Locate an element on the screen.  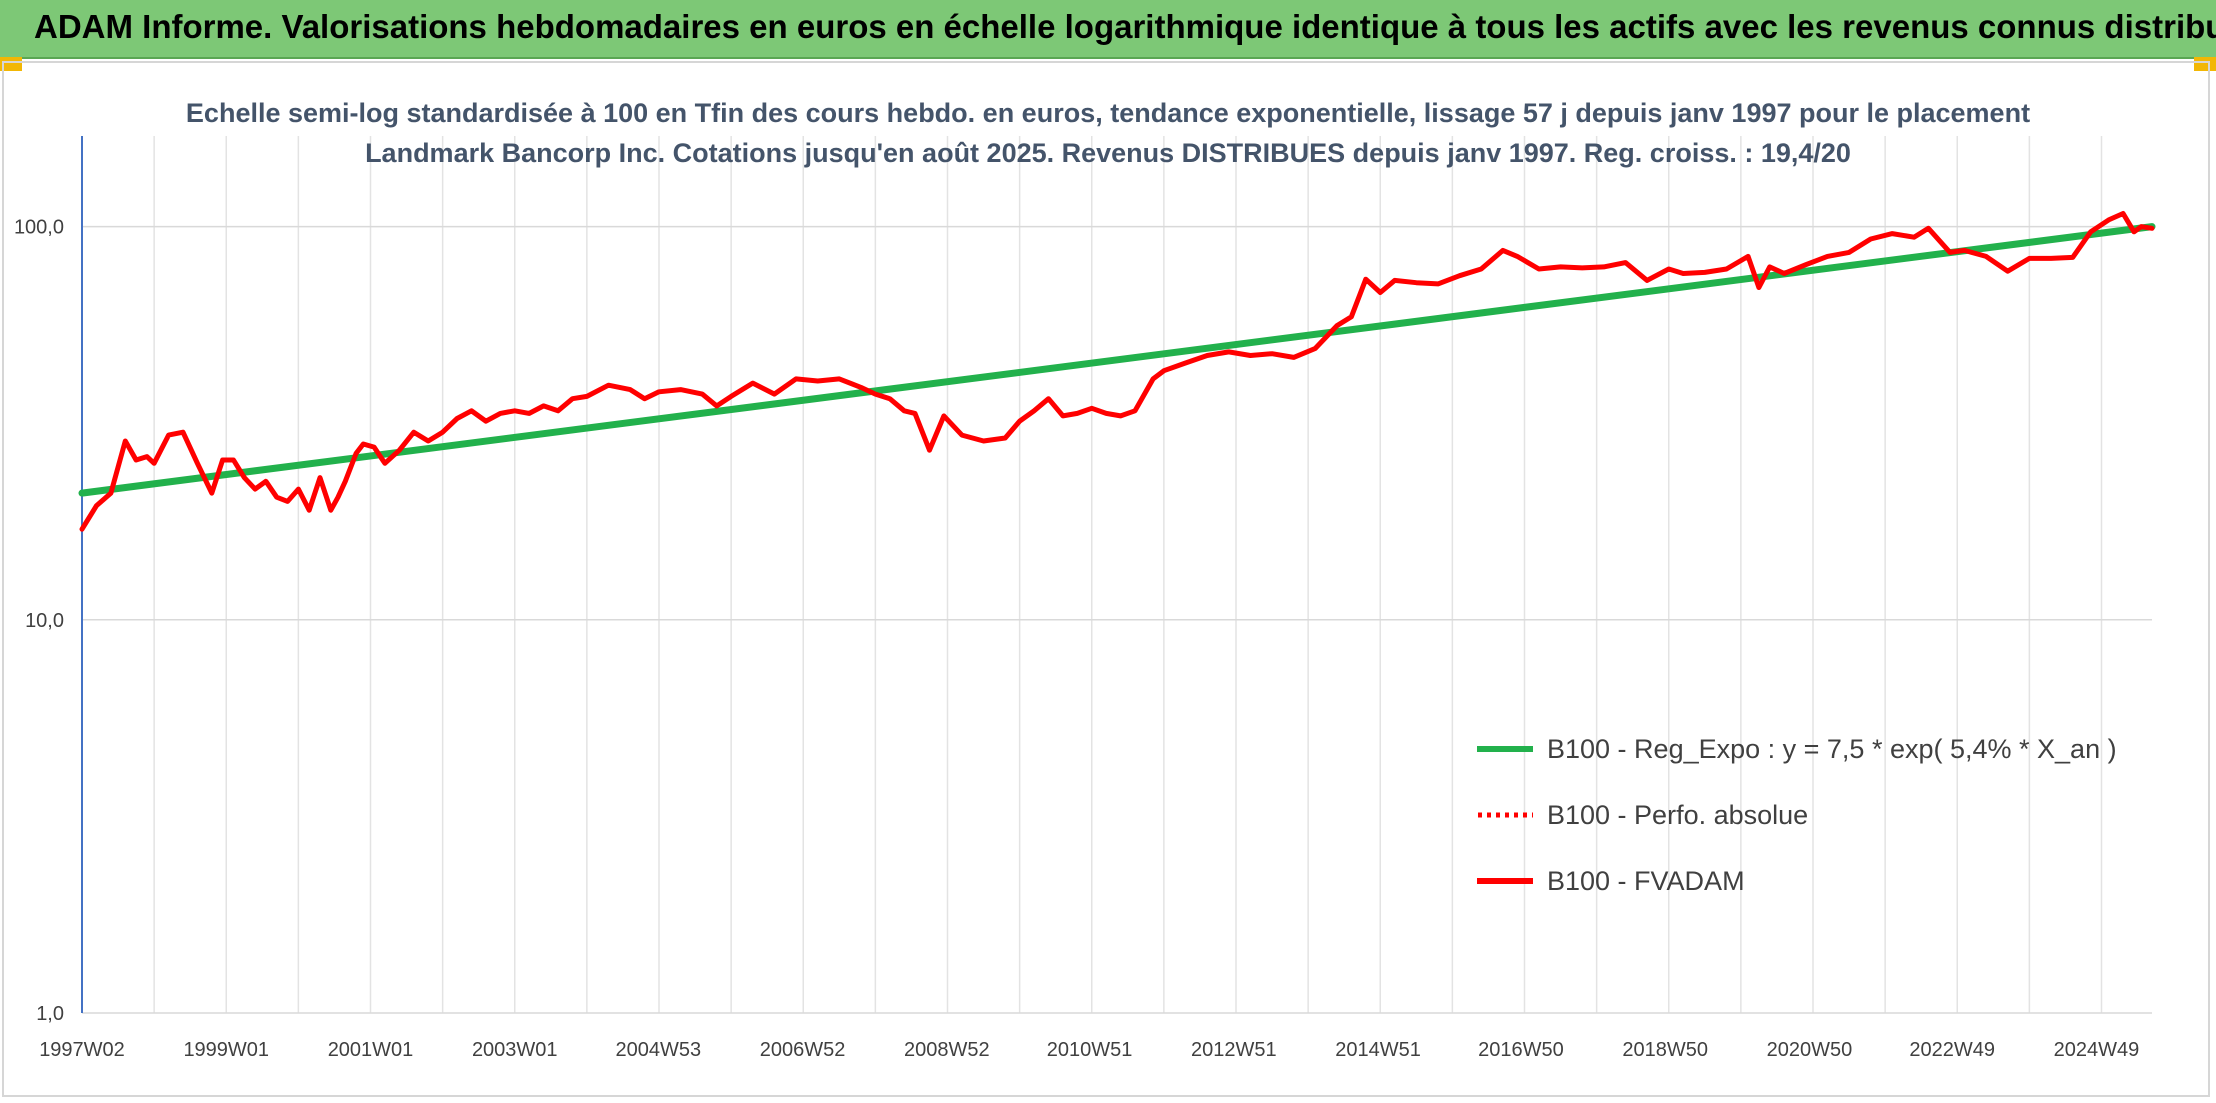
y-tick-label: 100,0 is located at coordinates (39, 228).